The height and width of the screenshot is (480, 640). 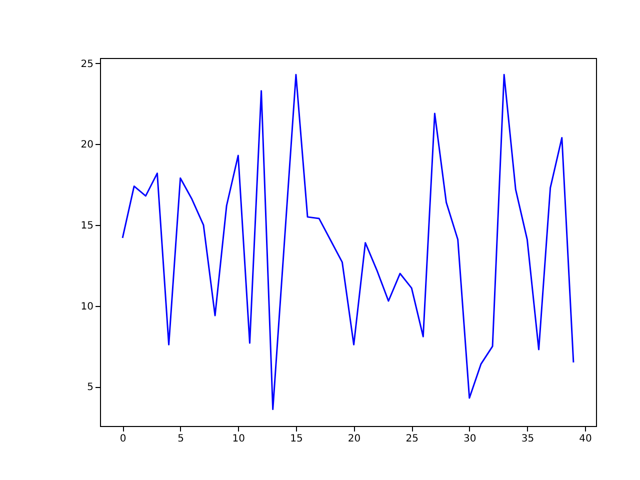 What do you see at coordinates (412, 439) in the screenshot?
I see `x-tick-label: 25` at bounding box center [412, 439].